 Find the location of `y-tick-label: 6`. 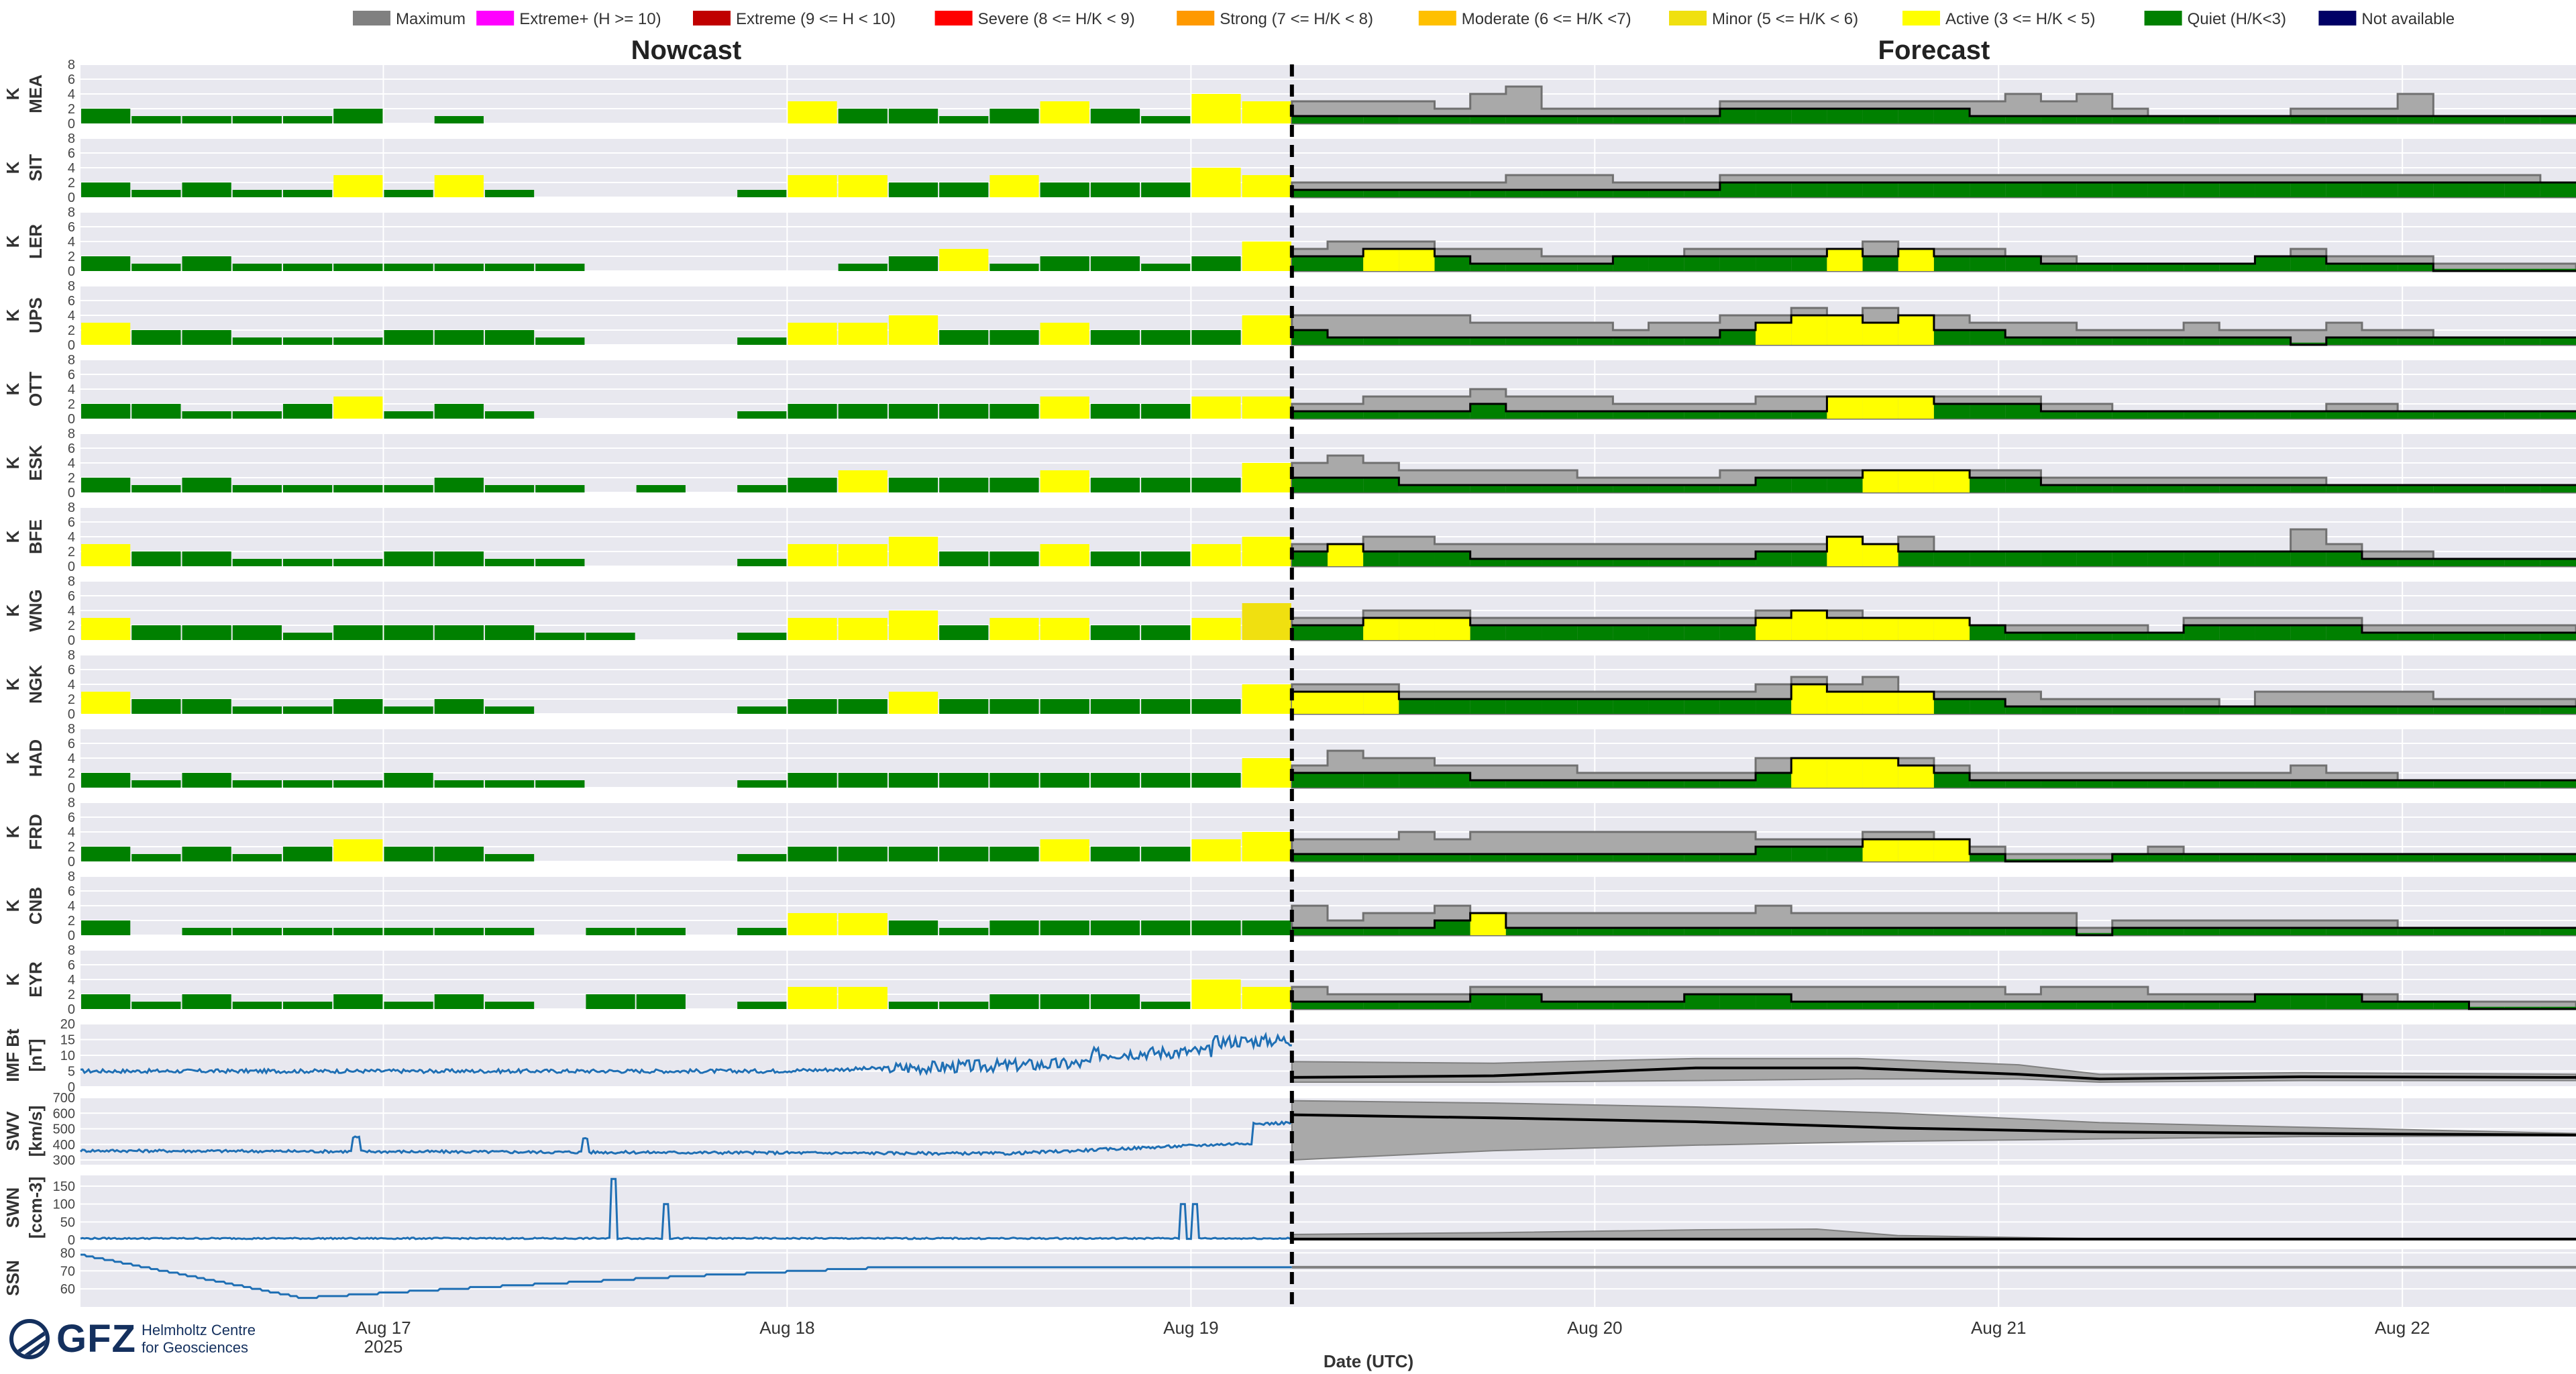

y-tick-label: 6 is located at coordinates (71, 670).